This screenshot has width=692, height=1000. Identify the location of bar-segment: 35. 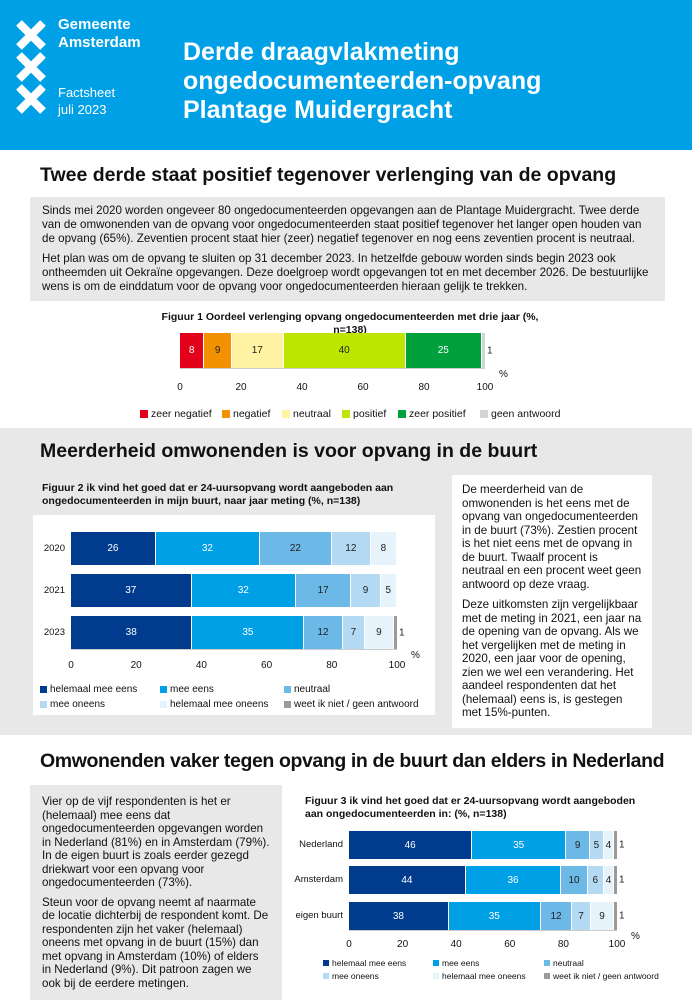
(494, 916).